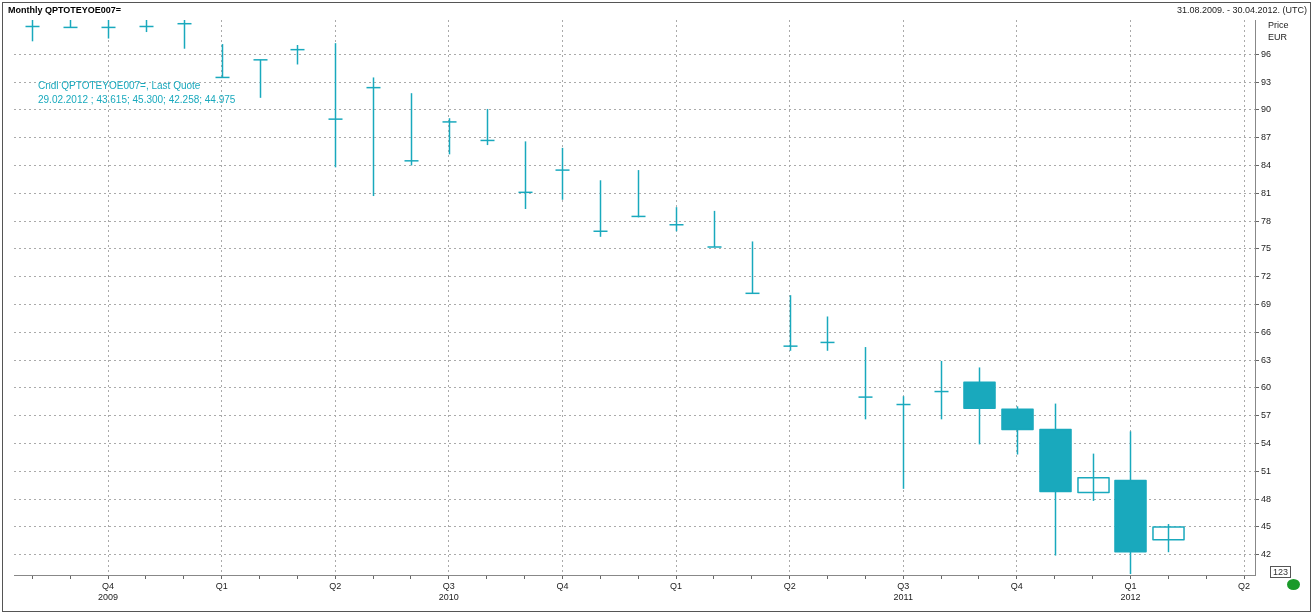 The image size is (1315, 616). Describe the element at coordinates (1266, 470) in the screenshot. I see `y-tick-label: 51` at that location.